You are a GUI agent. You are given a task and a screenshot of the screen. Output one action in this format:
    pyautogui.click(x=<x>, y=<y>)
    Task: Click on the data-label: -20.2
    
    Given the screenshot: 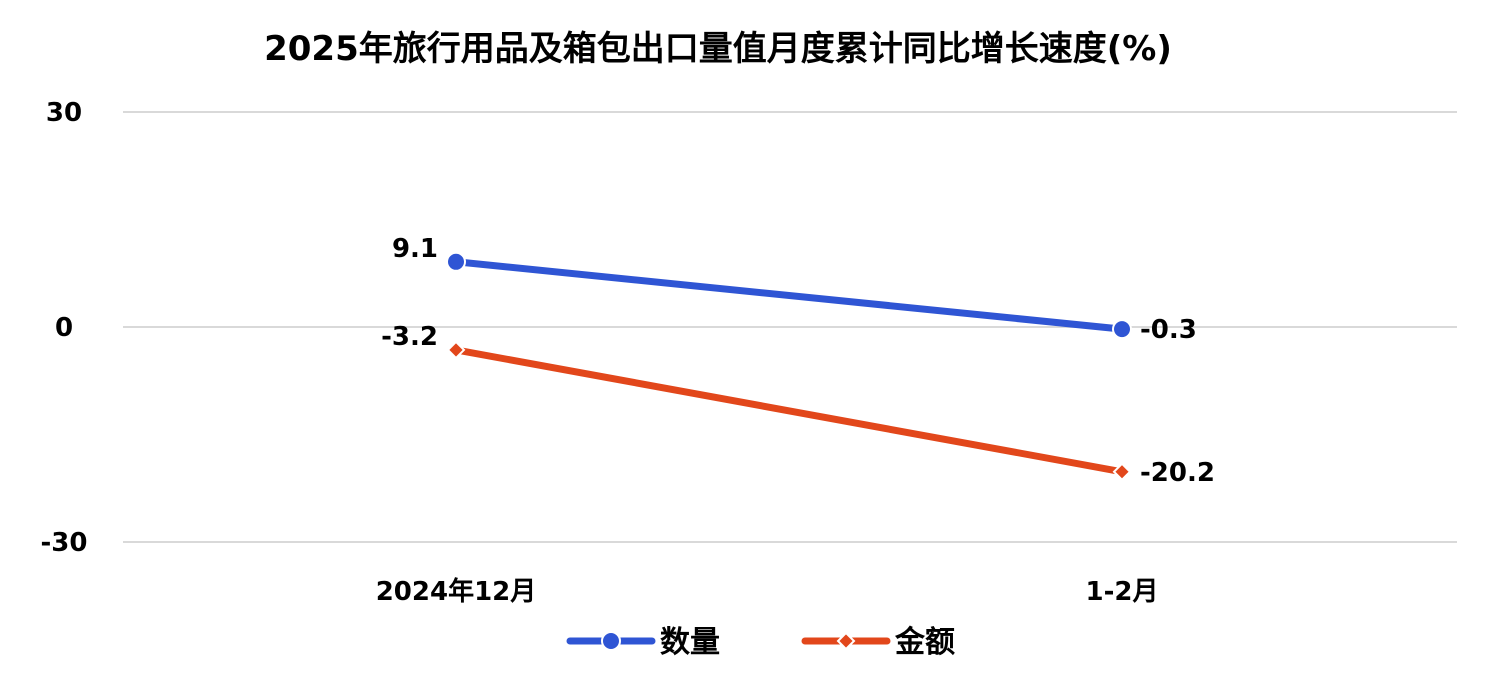 What is the action you would take?
    pyautogui.click(x=1177, y=473)
    